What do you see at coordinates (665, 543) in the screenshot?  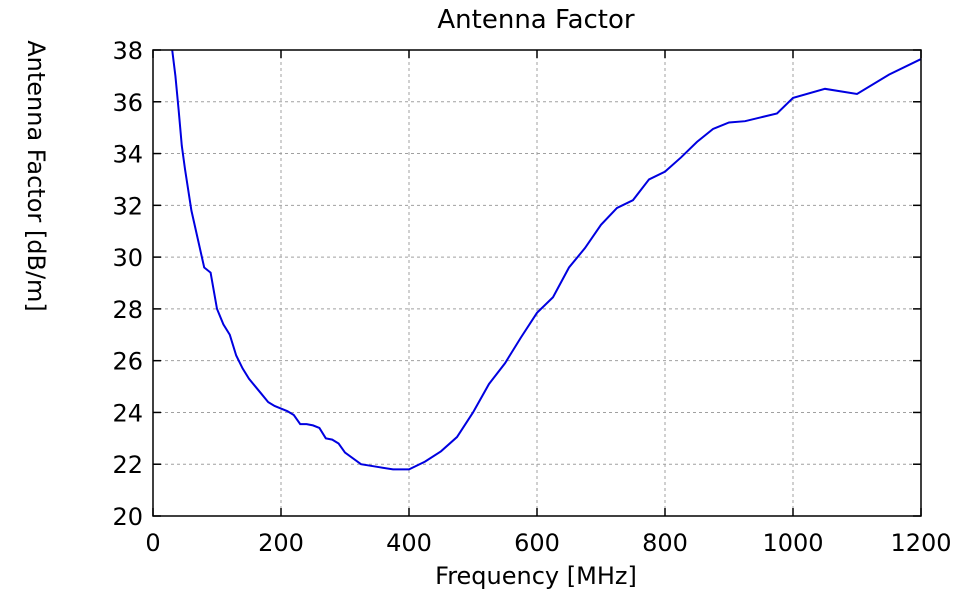 I see `x-tick-label: 800` at bounding box center [665, 543].